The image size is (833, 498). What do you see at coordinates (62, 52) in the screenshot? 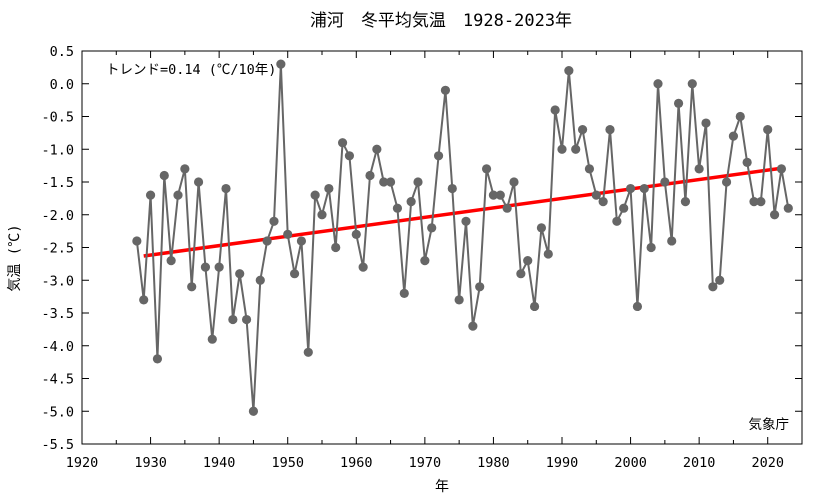
I see `y-tick-label: 0.5` at bounding box center [62, 52].